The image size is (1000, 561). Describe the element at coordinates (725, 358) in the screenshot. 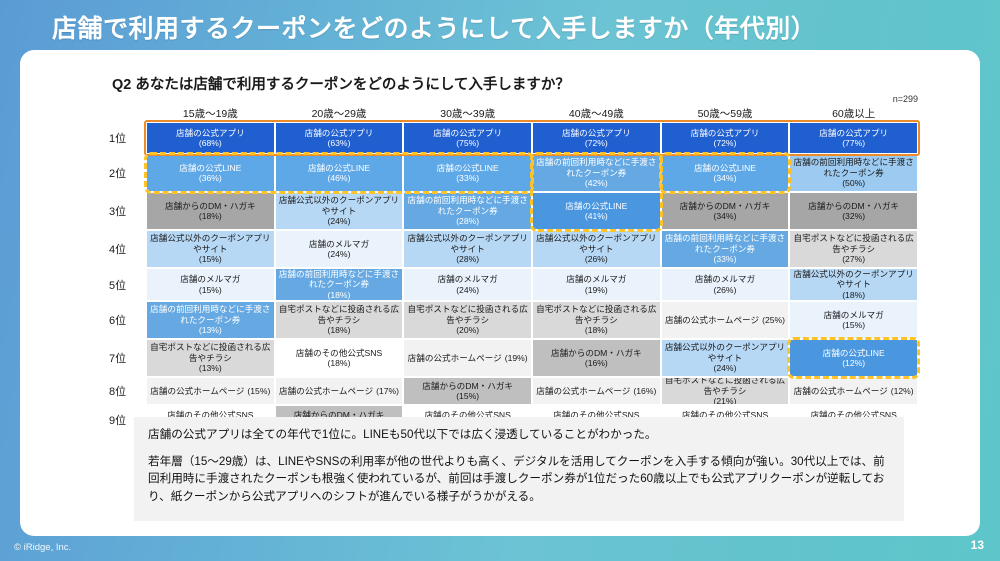

I see `table-cell: 店舗公式以外のクーポンアプリやサイト (24%)` at that location.